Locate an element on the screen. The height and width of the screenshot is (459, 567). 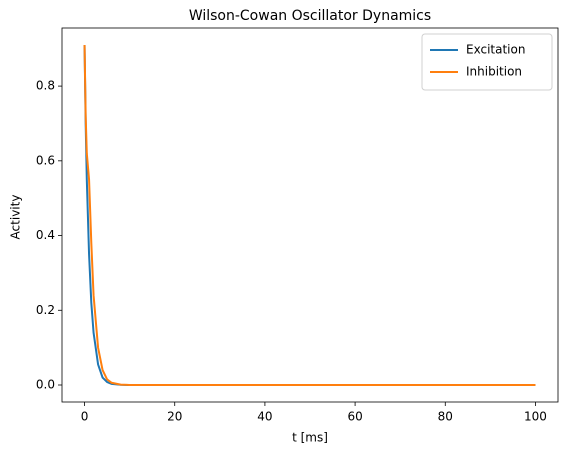
x-axis-label: t [ms] is located at coordinates (310, 438).